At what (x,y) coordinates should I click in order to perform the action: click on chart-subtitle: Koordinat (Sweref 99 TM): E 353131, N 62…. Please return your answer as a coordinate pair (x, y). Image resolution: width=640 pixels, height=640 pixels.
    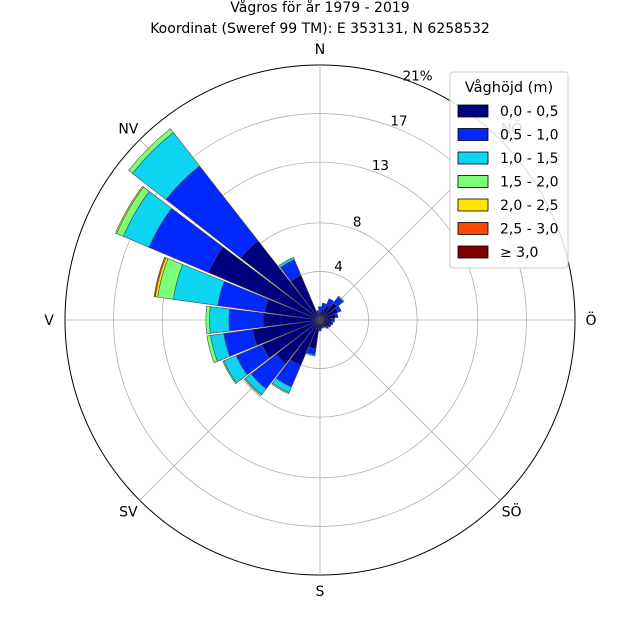
    Looking at the image, I should click on (320, 29).